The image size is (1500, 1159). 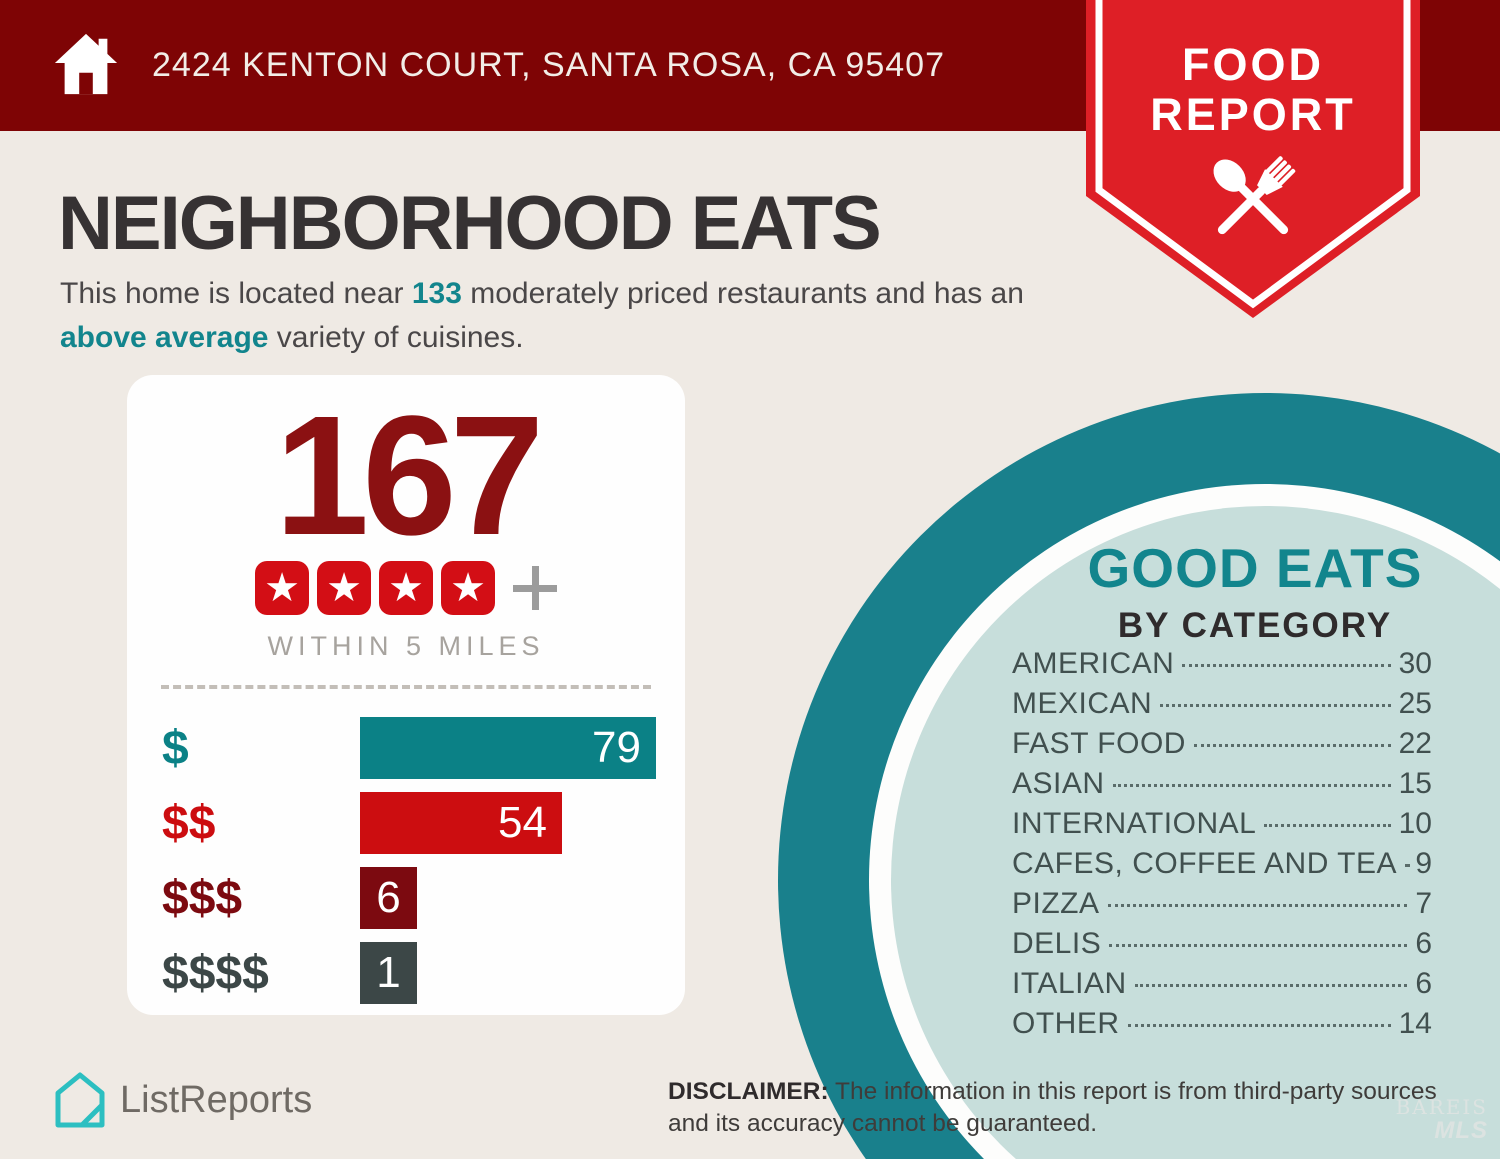 I want to click on variety-highlight: above average, so click(x=164, y=337).